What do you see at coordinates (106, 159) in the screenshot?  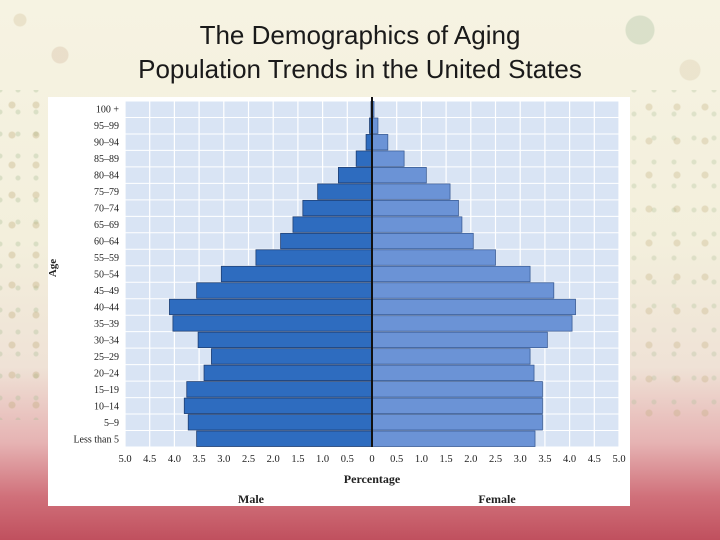 I see `age-tick-label: 85–89` at bounding box center [106, 159].